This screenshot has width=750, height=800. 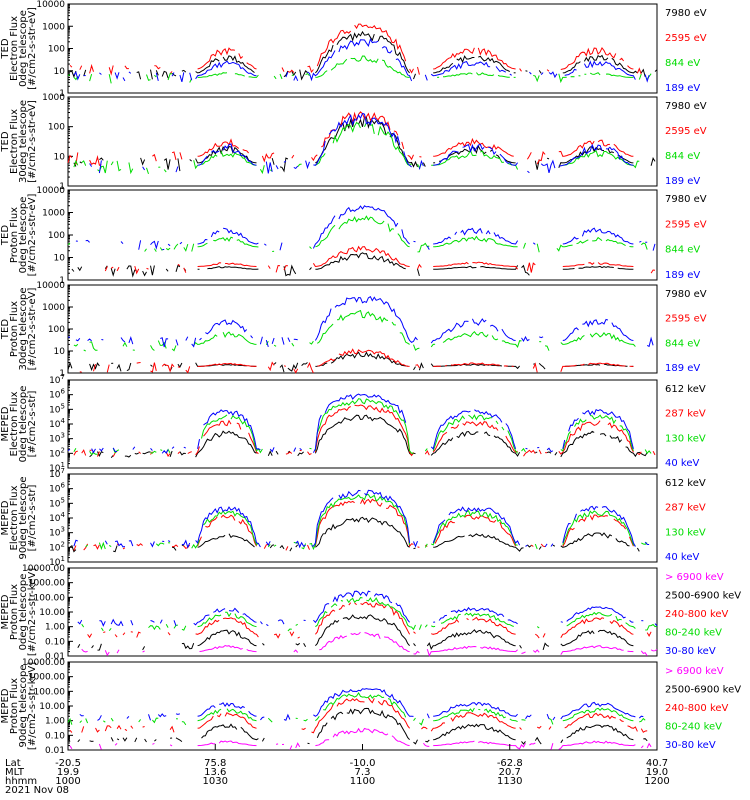 What do you see at coordinates (13, 763) in the screenshot?
I see `x-row-label: Lat` at bounding box center [13, 763].